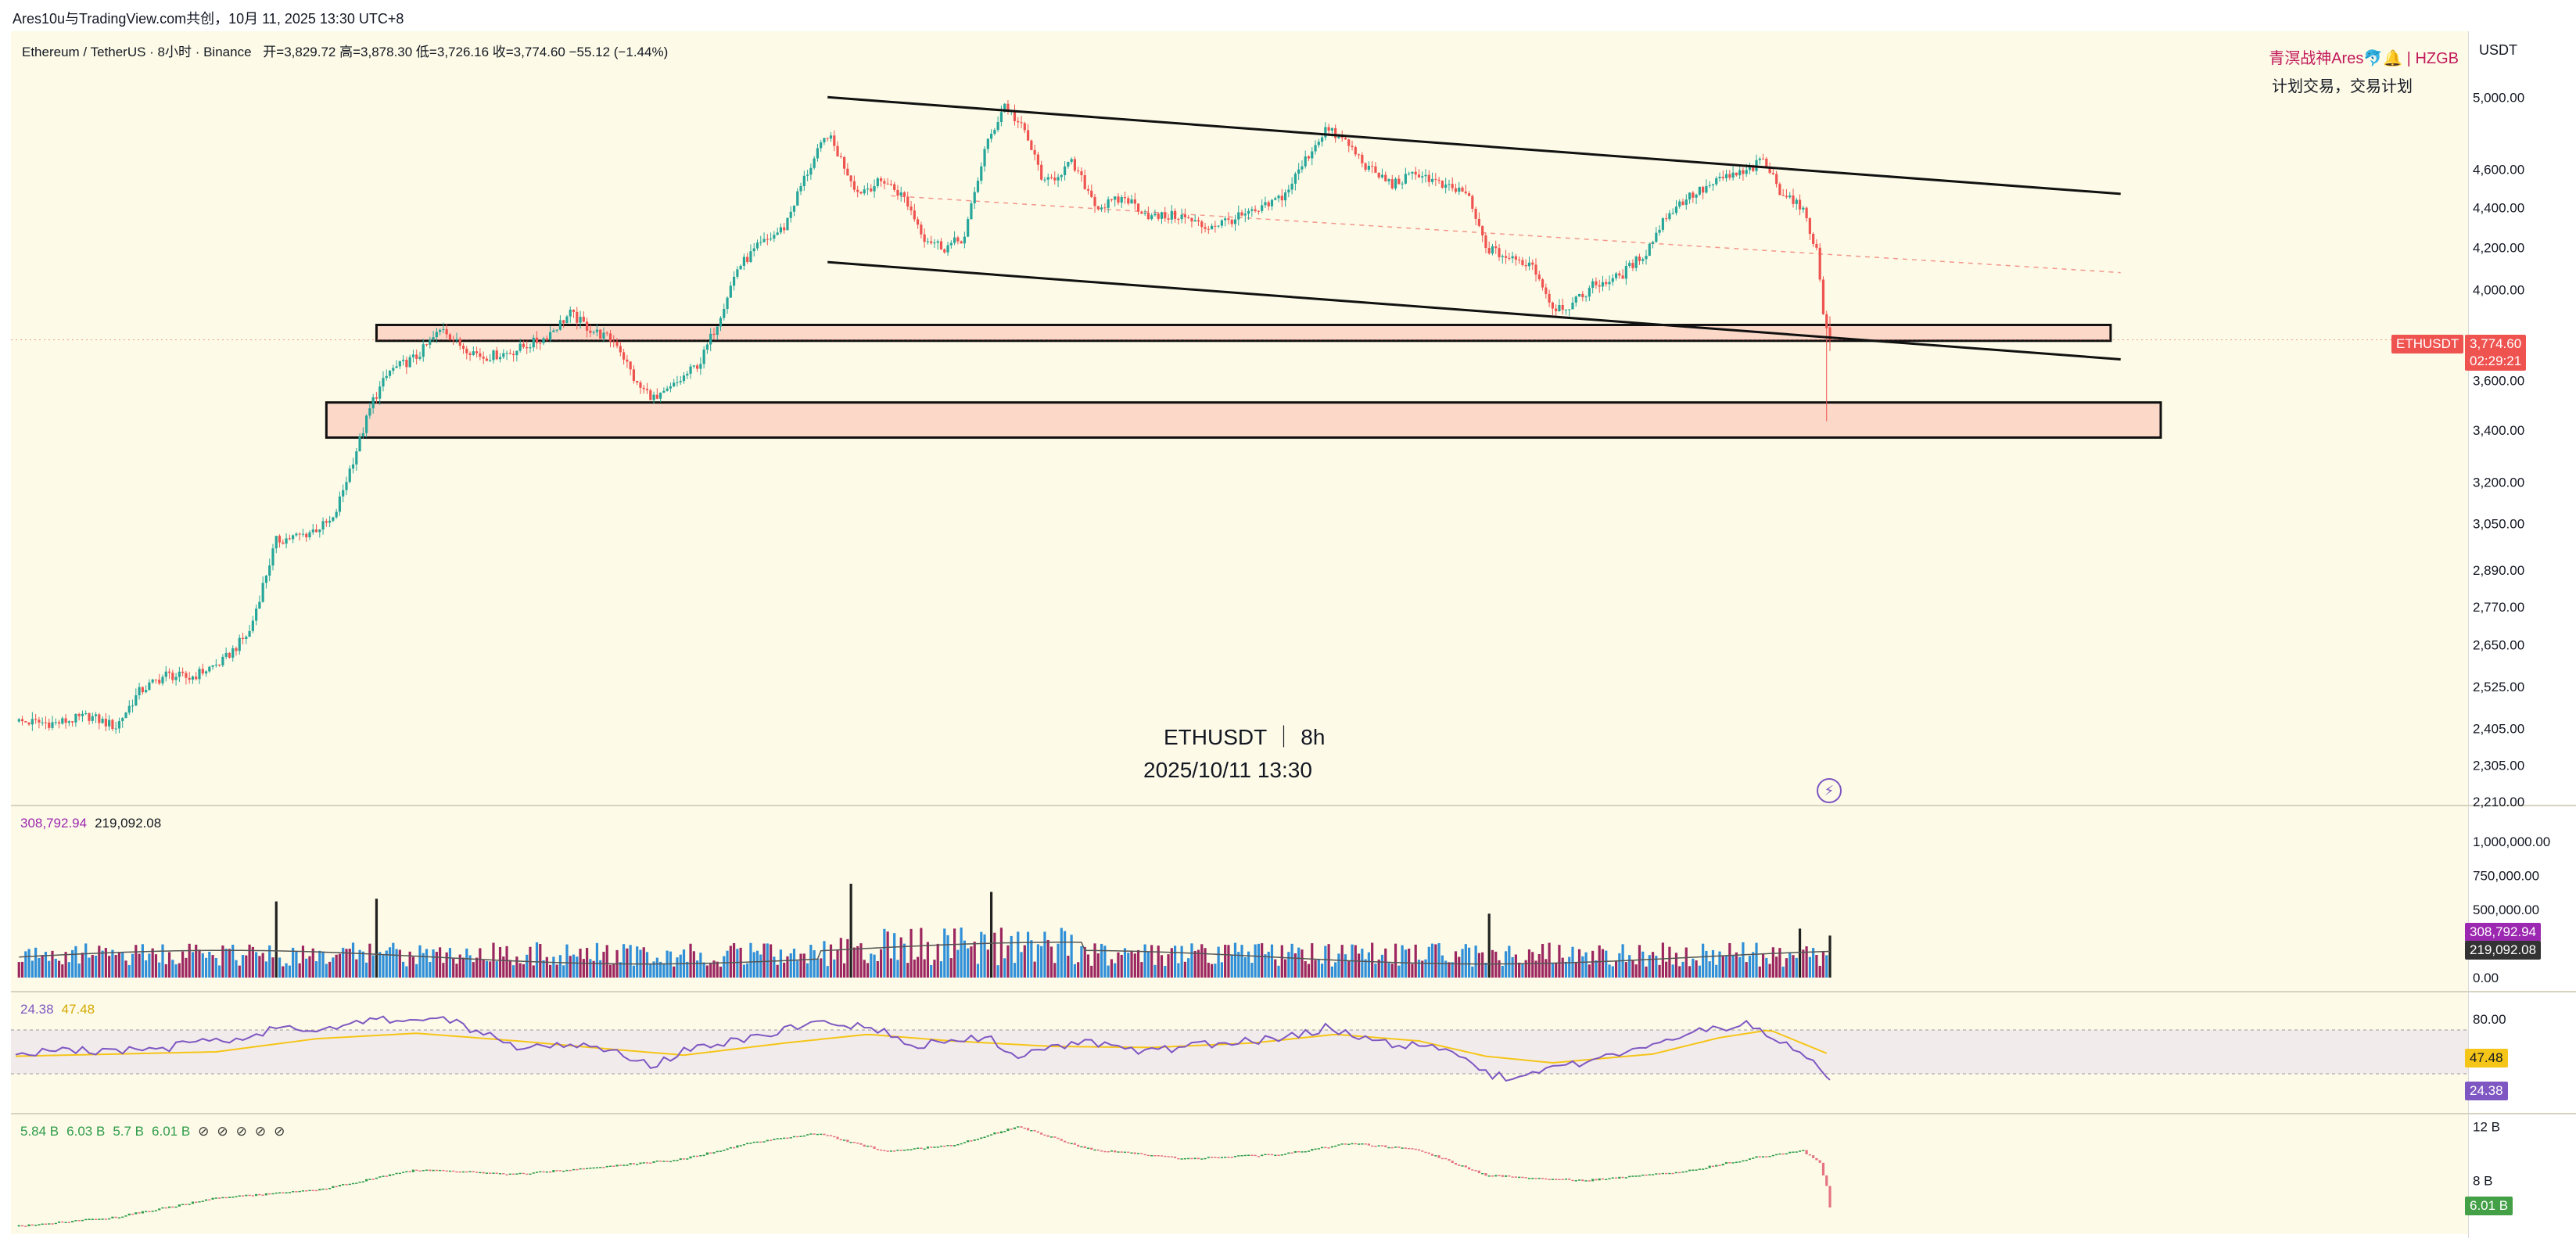  I want to click on volume-tick-label: 1,000,000.00, so click(2511, 841).